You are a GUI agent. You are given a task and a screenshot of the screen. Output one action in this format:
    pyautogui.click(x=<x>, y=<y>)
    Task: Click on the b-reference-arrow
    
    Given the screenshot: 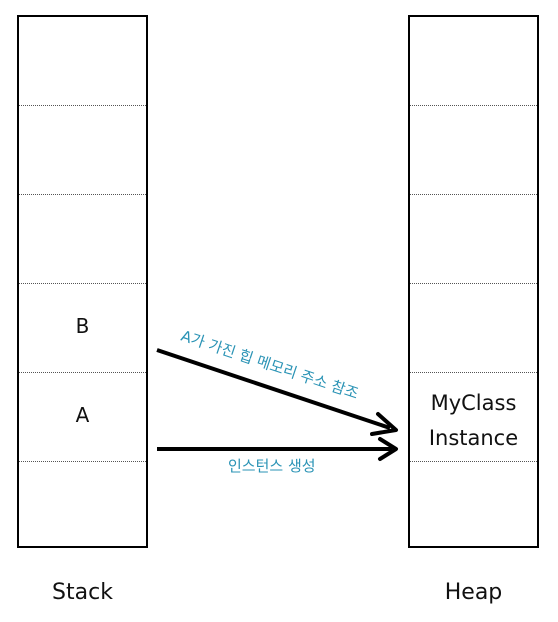 What is the action you would take?
    pyautogui.click(x=277, y=392)
    